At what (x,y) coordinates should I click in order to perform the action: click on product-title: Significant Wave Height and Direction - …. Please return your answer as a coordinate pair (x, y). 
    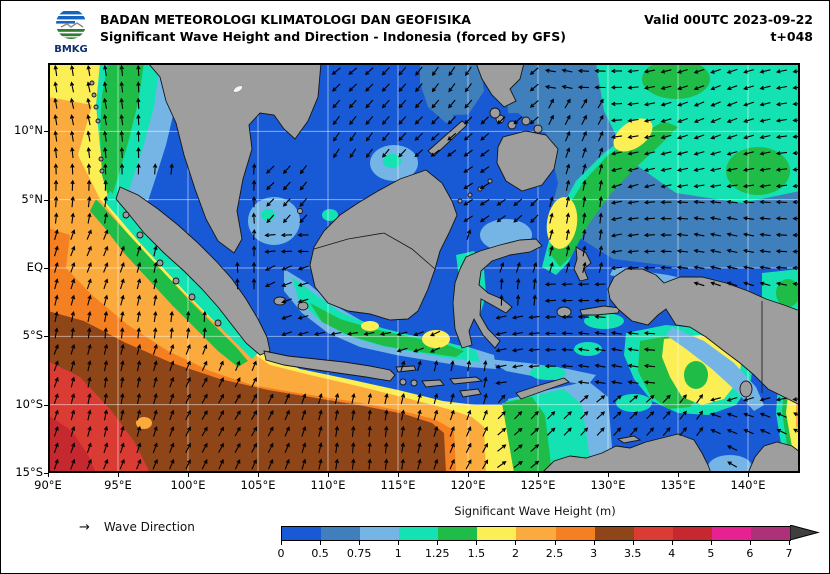
    Looking at the image, I should click on (333, 36).